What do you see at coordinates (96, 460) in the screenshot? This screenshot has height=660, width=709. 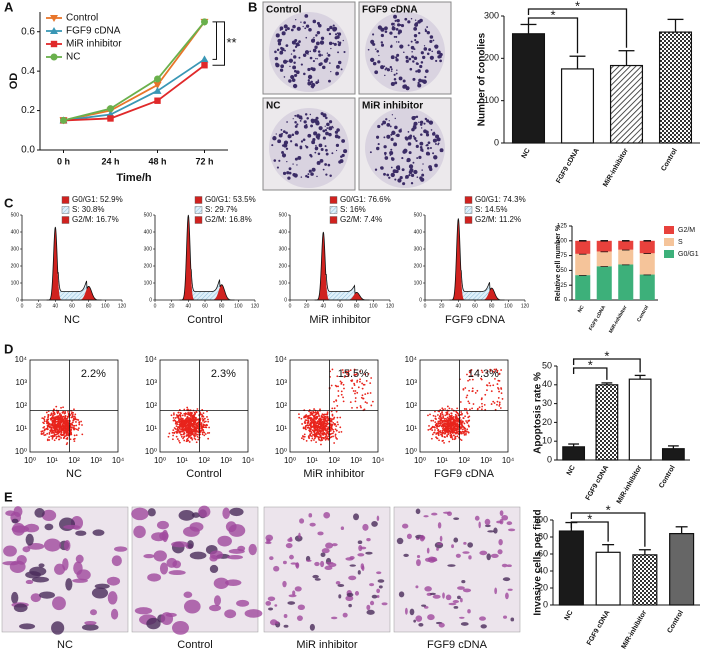 I see `x-tick-label: 10³` at bounding box center [96, 460].